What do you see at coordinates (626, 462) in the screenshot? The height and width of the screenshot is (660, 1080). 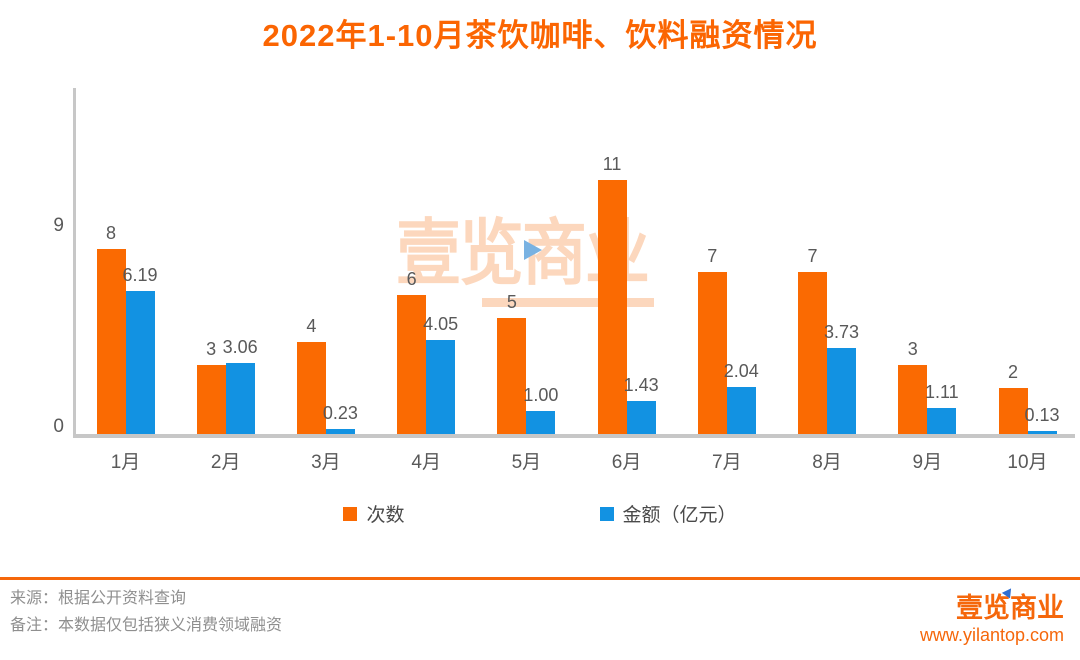 I see `x-axis-label-6月: 6月` at bounding box center [626, 462].